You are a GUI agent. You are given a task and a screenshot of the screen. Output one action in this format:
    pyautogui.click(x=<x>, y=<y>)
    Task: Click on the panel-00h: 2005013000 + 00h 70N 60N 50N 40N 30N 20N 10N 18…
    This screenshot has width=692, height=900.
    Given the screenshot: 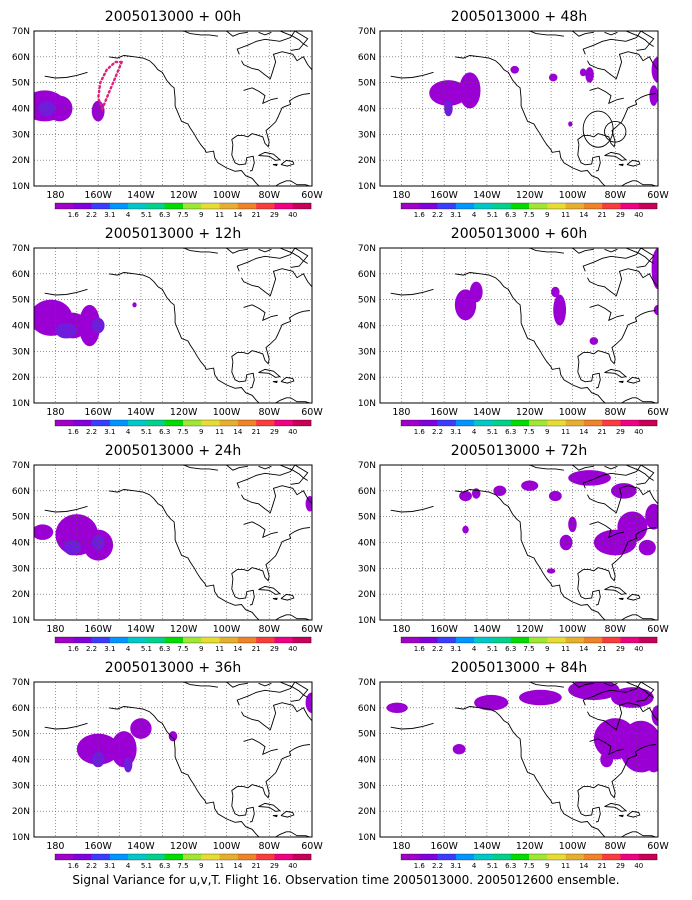 What is the action you would take?
    pyautogui.click(x=173, y=116)
    